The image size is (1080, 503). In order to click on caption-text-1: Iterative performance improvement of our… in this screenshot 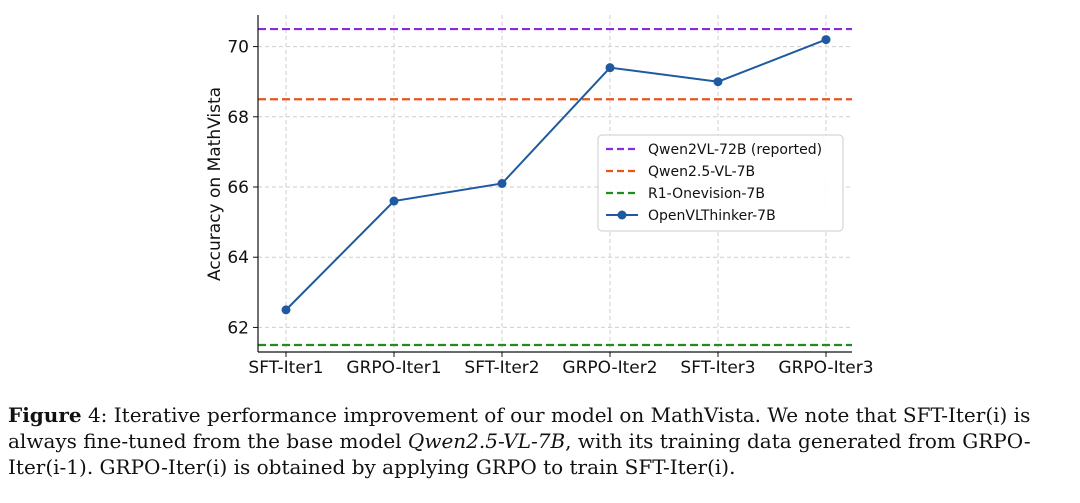, I will do `click(519, 428)`.